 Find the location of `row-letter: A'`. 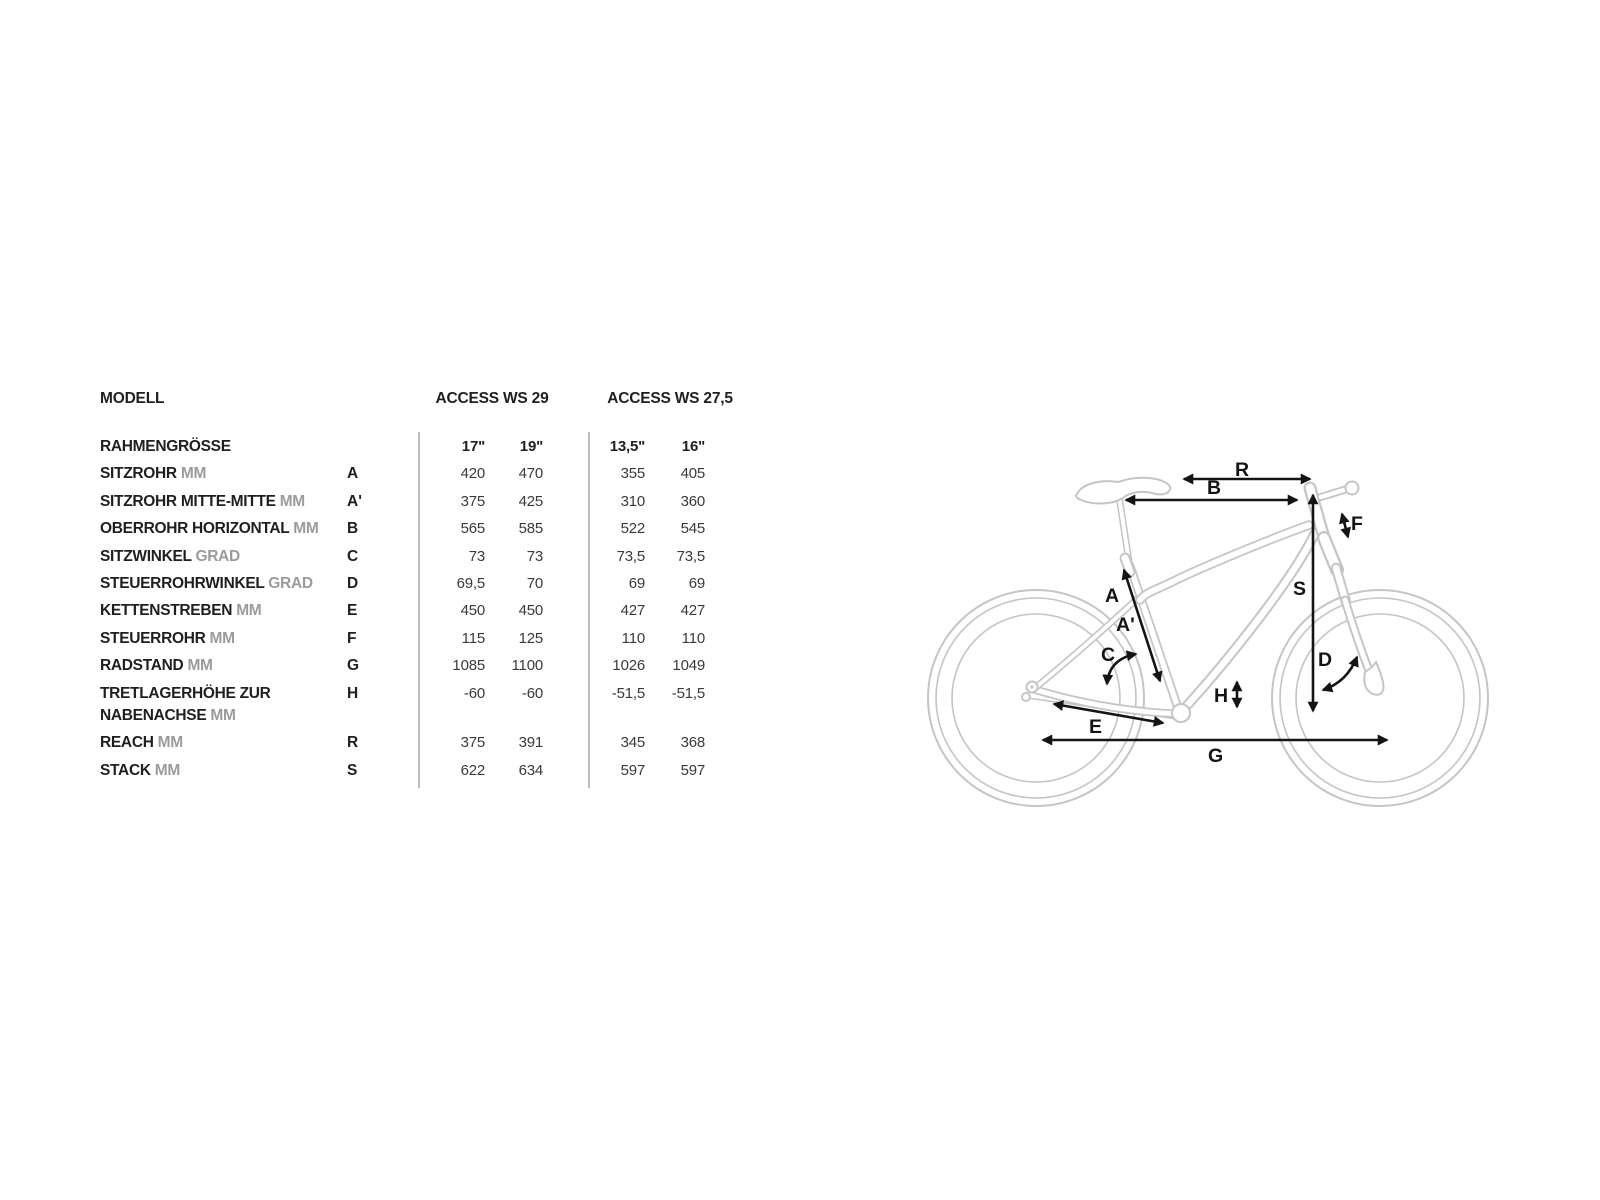

row-letter: A' is located at coordinates (354, 501).